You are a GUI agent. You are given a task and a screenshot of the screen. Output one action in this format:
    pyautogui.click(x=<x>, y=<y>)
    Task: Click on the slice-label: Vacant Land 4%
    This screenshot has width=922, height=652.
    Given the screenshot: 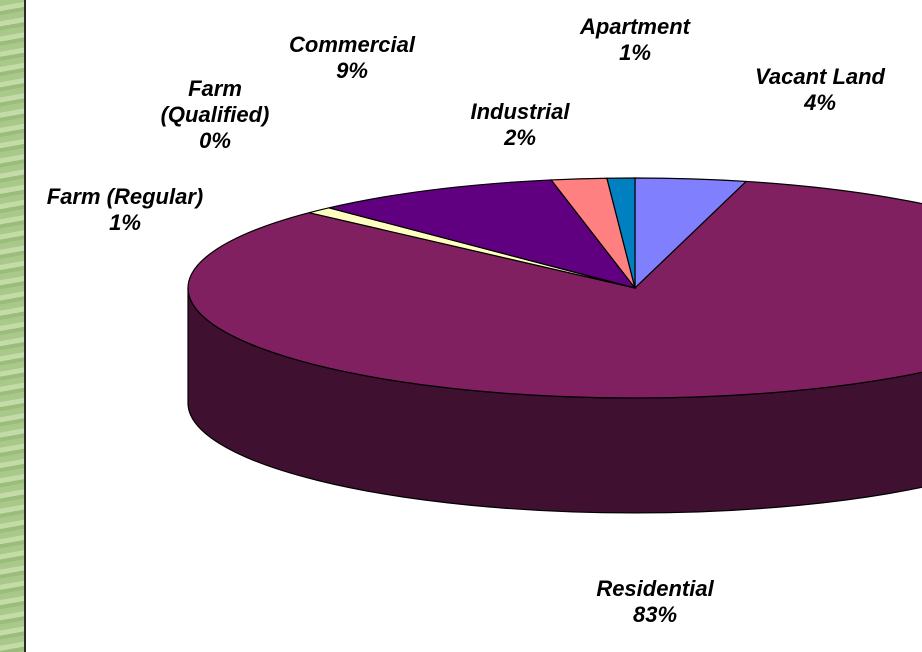 What is the action you would take?
    pyautogui.click(x=820, y=90)
    